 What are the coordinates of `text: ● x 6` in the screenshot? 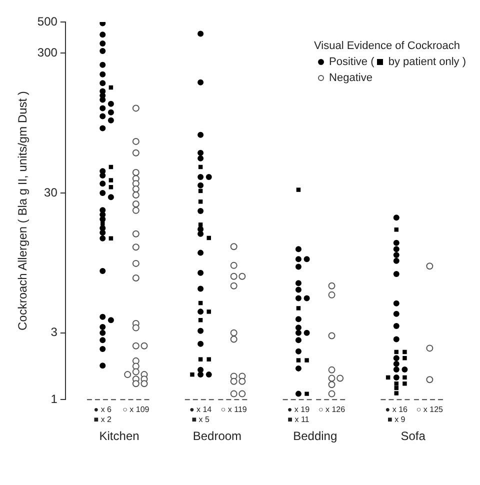 It's located at (103, 409).